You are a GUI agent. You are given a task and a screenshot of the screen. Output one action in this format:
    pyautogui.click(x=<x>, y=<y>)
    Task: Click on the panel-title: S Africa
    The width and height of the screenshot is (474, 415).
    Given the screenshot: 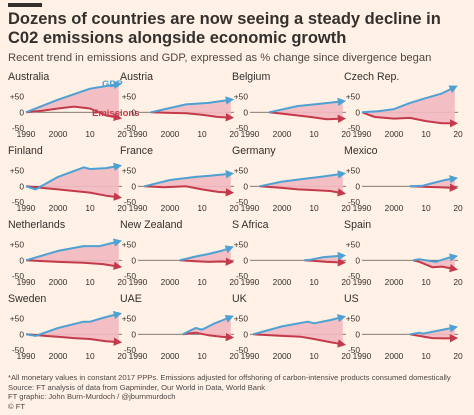 What is the action you would take?
    pyautogui.click(x=250, y=225)
    